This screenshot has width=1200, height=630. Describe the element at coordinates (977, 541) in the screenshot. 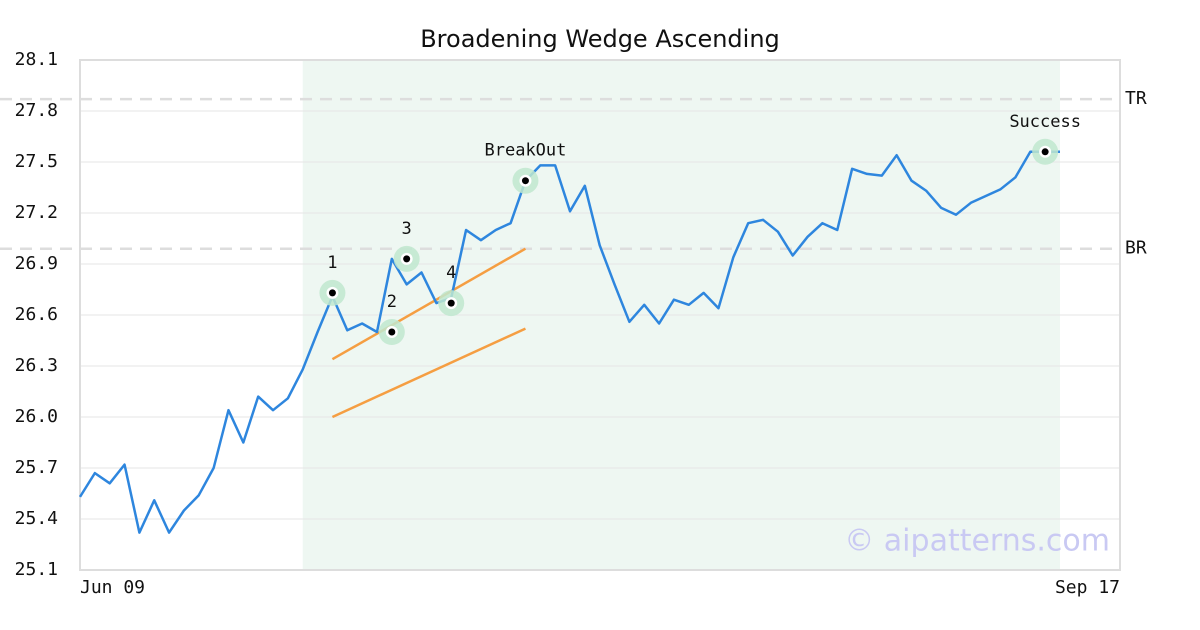

I see `watermark: © aipatterns.com` at that location.